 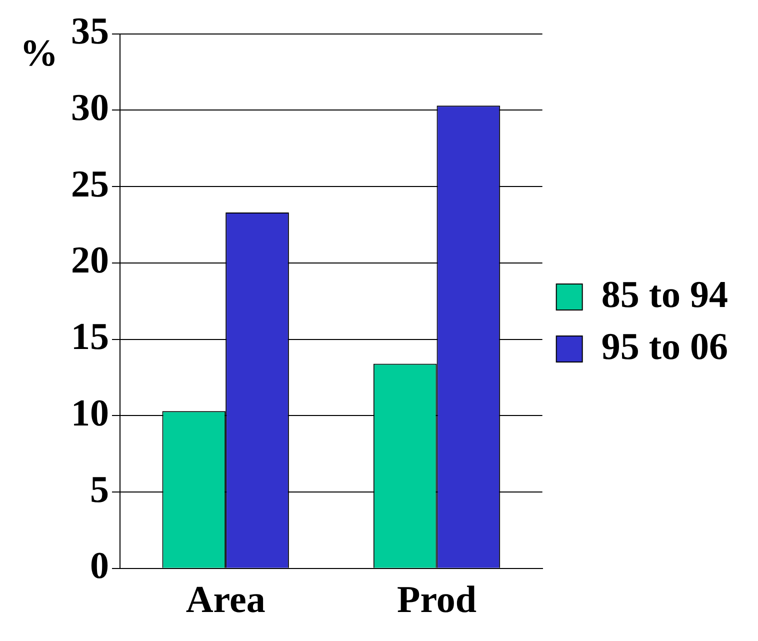 I want to click on legend-label: 95 to 06, so click(x=664, y=347).